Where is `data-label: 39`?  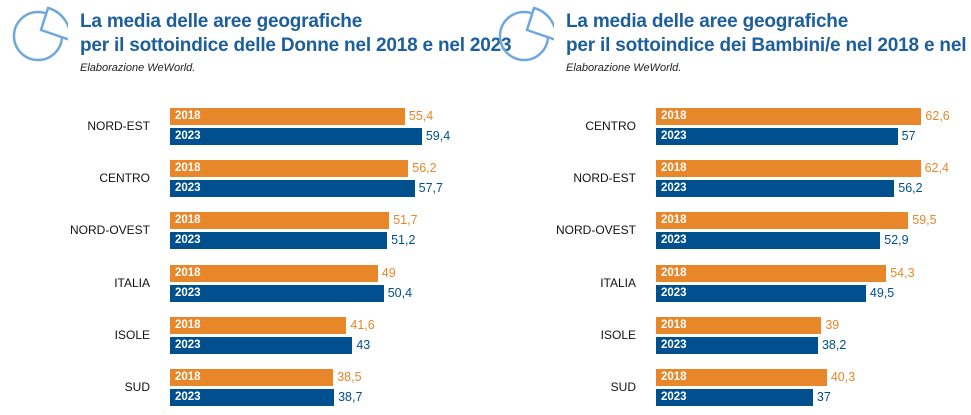 data-label: 39 is located at coordinates (832, 324).